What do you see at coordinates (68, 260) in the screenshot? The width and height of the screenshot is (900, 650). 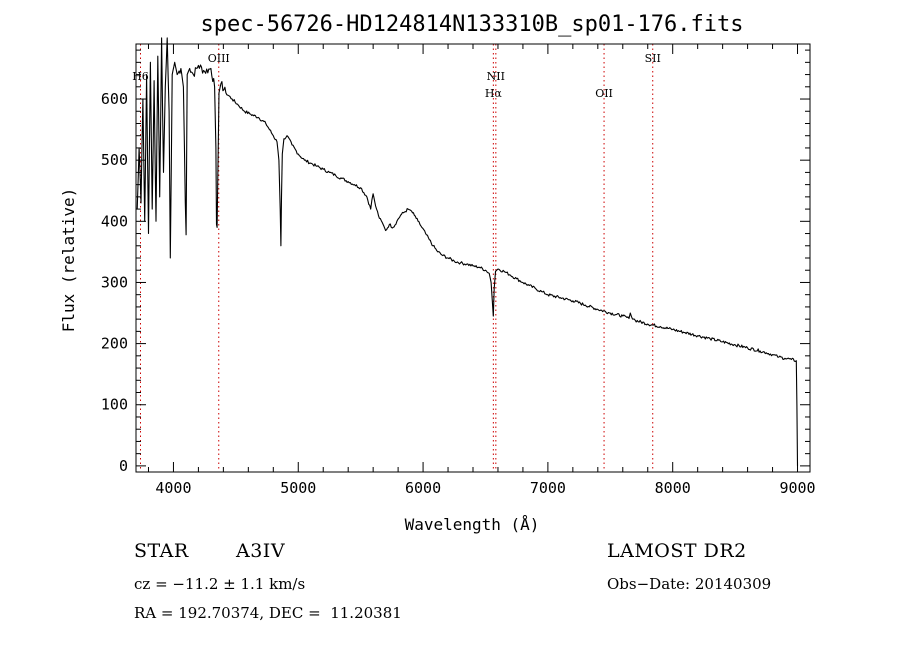 I see `y-axis-label: Flux (relative)` at bounding box center [68, 260].